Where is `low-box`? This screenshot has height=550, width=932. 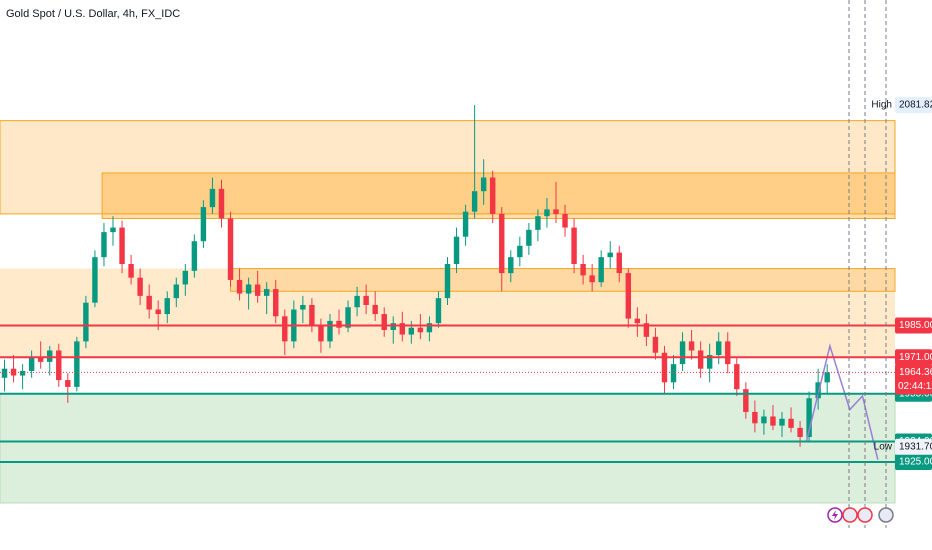 low-box is located at coordinates (913, 446).